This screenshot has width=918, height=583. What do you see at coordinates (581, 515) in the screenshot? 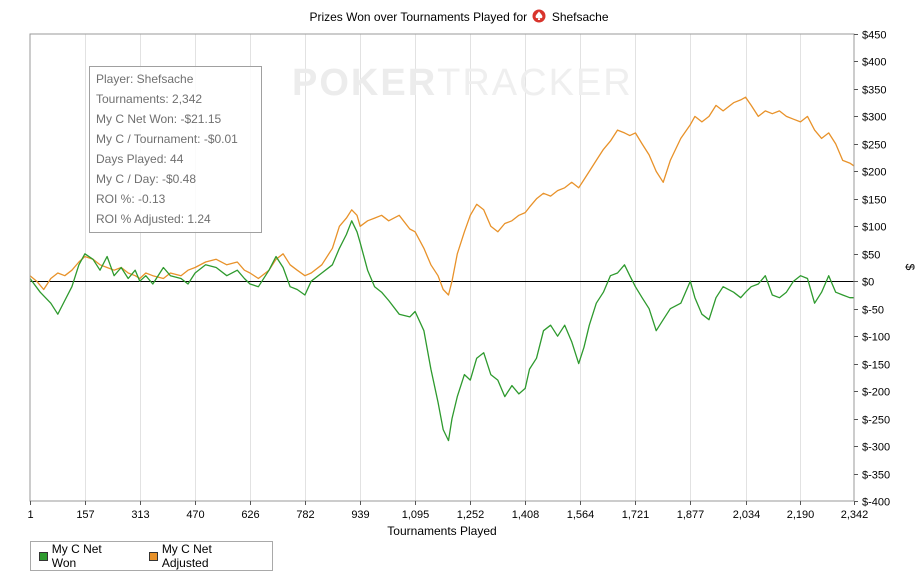
I see `x-tick-label: 1,564` at bounding box center [581, 515].